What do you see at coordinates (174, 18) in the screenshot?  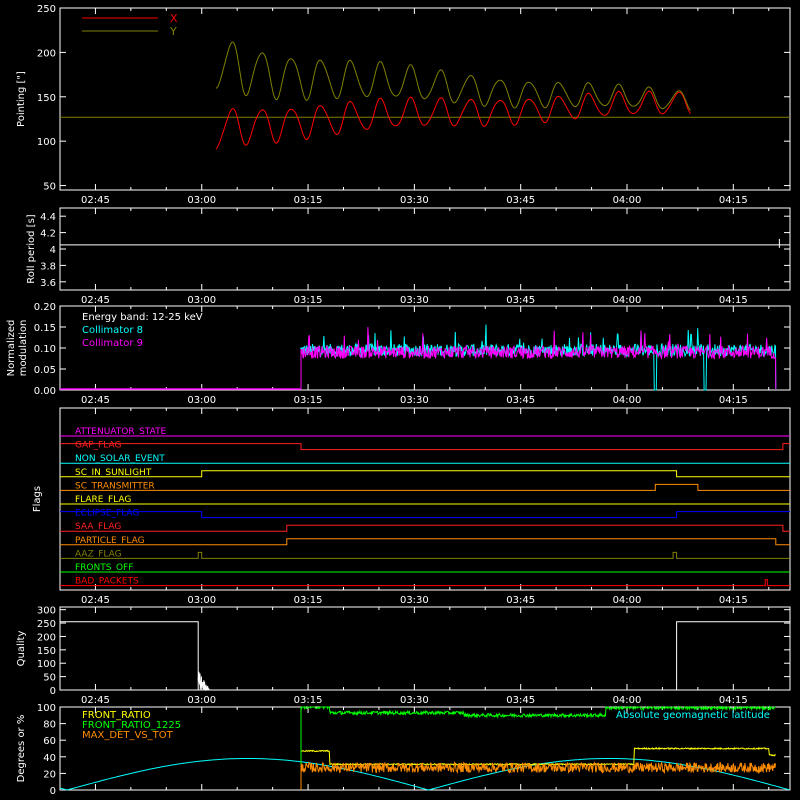 I see `legend-label-x: X` at bounding box center [174, 18].